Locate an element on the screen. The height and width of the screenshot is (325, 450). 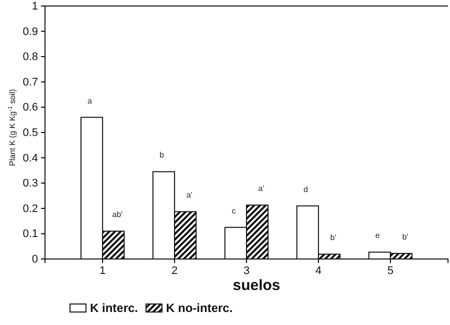
y-tick-label: 0.7 is located at coordinates (30, 82).